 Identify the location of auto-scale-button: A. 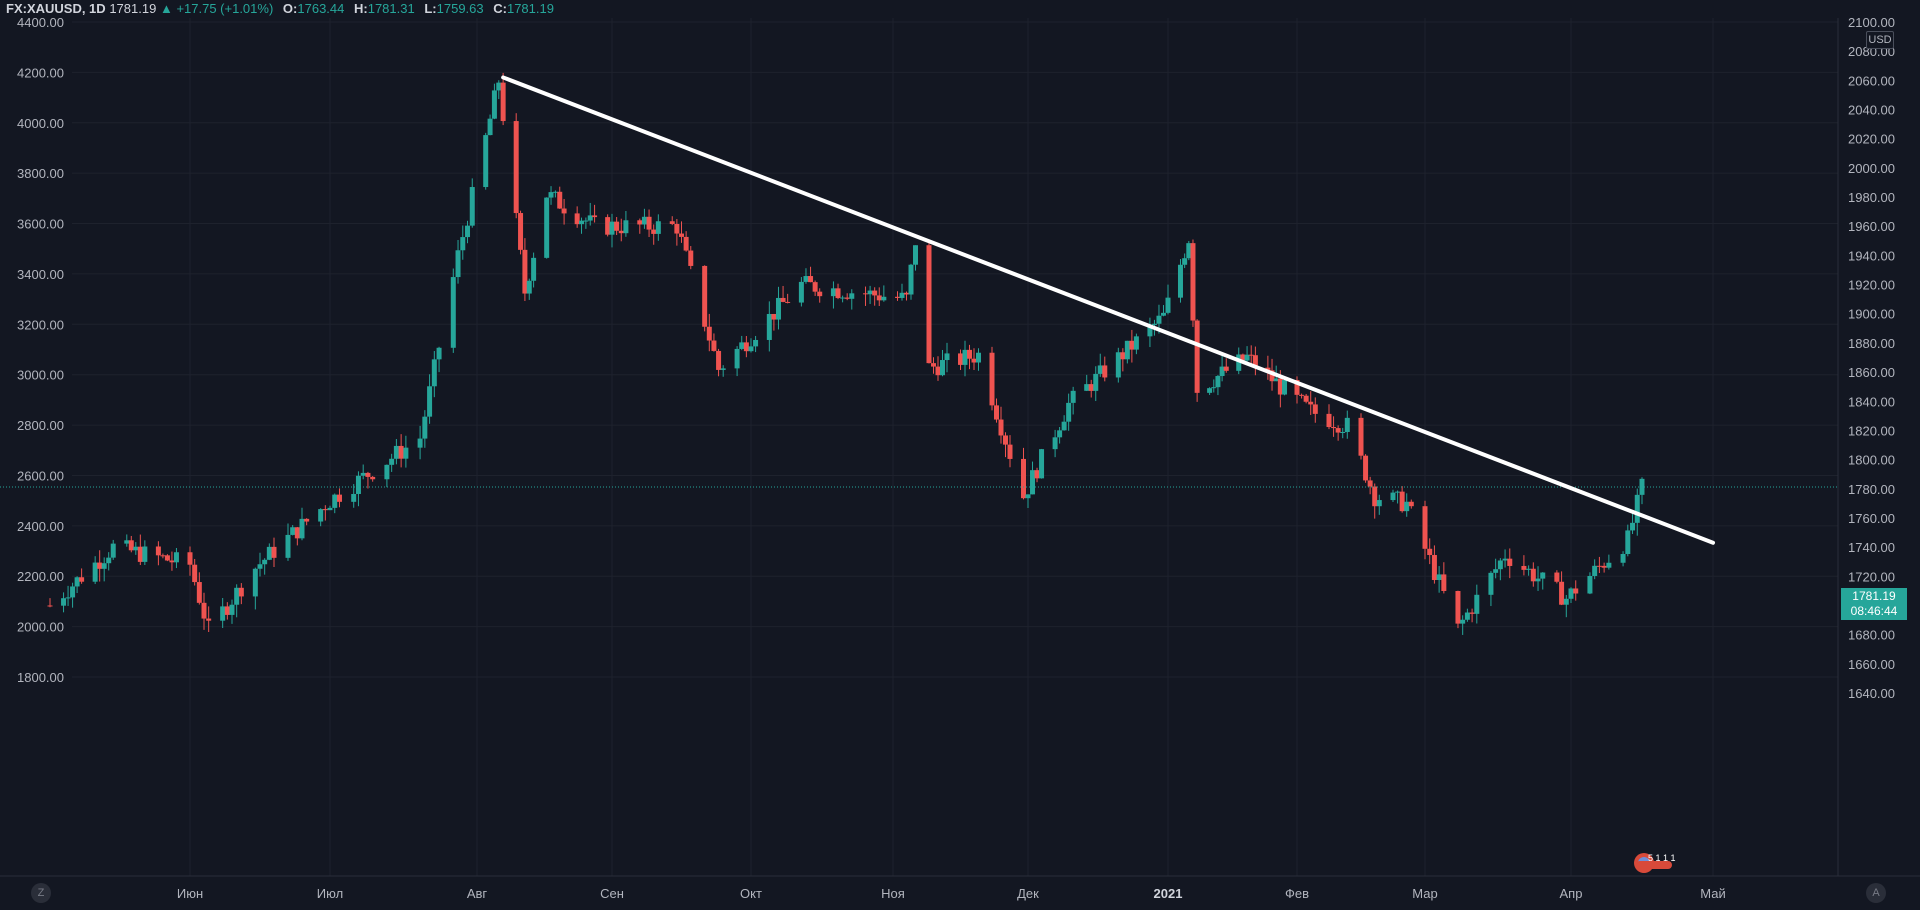
(1876, 893).